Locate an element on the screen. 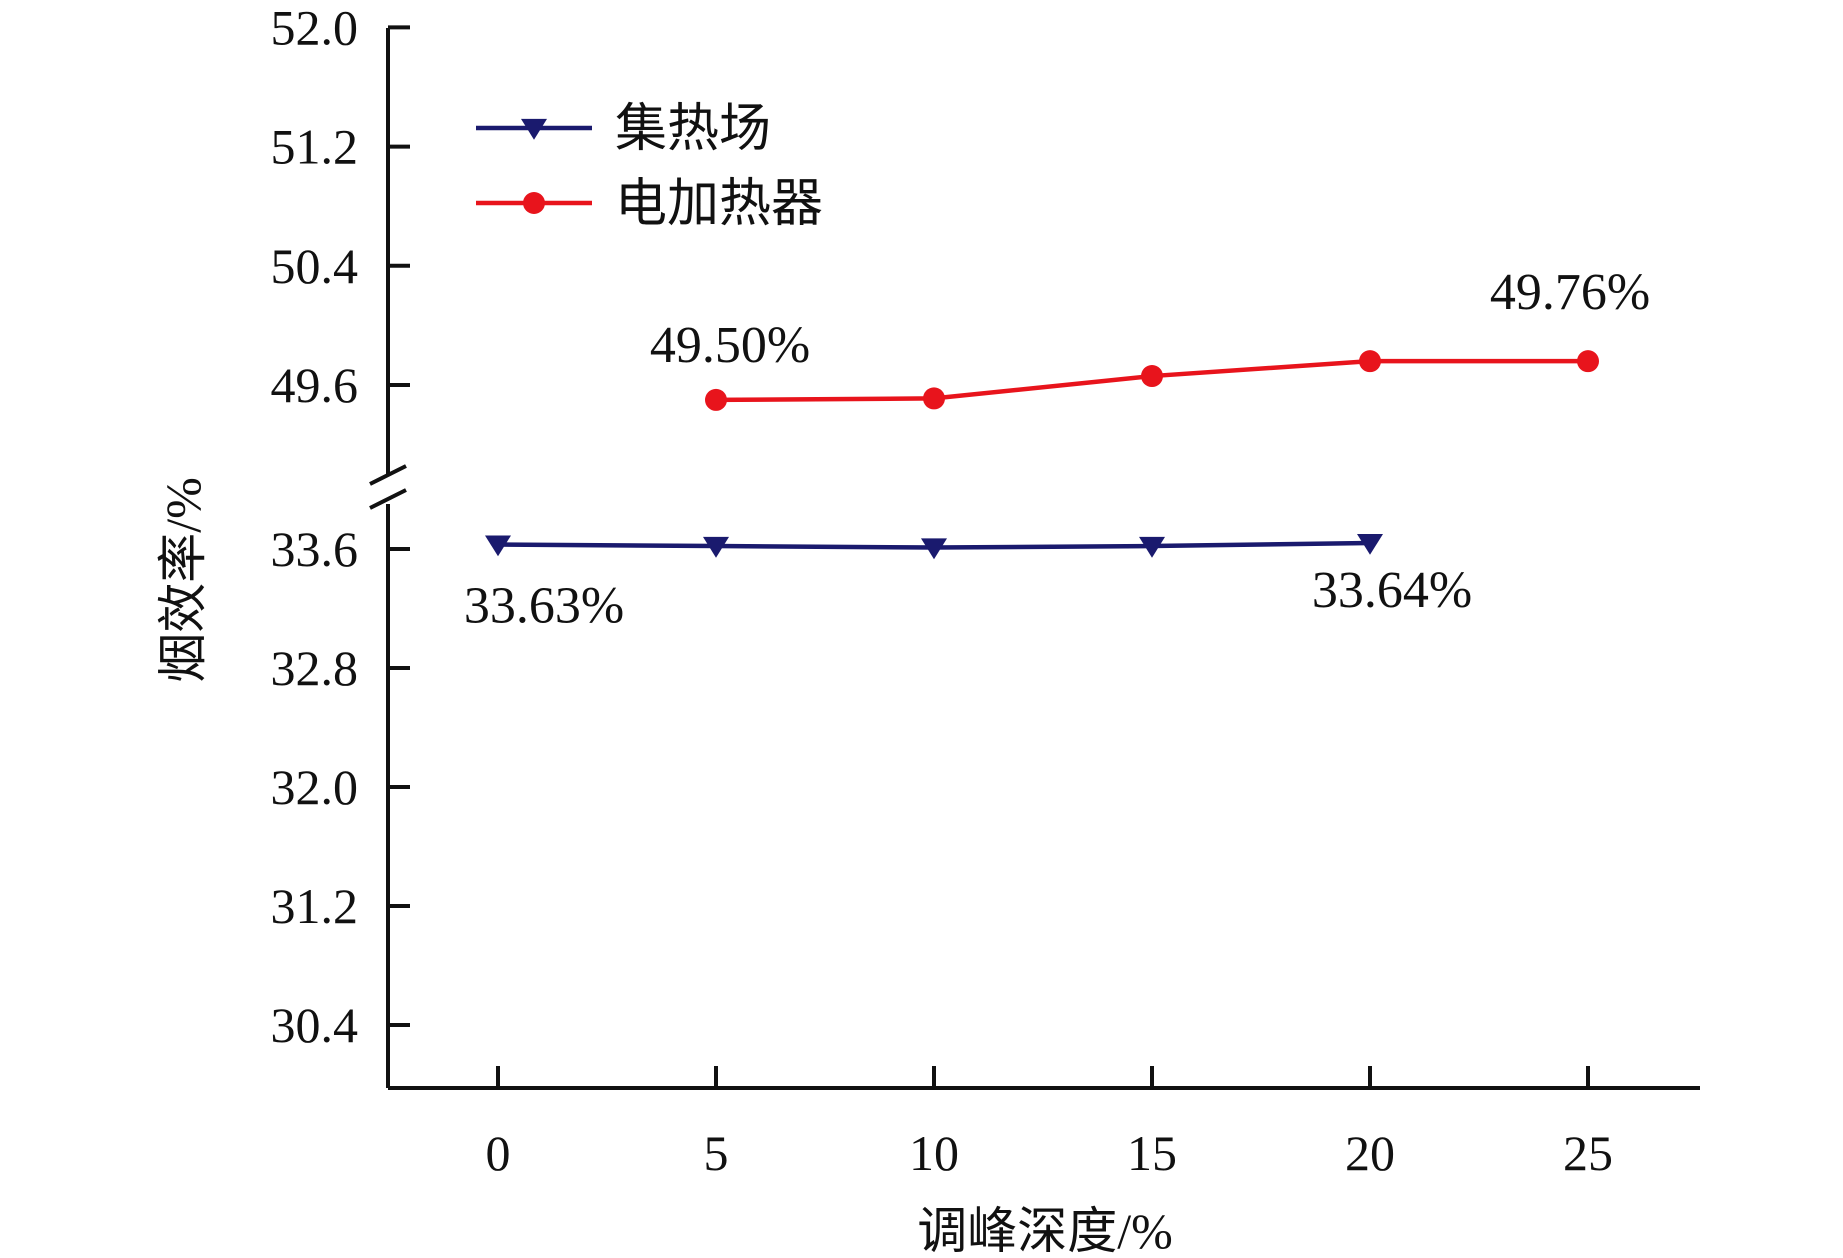 The width and height of the screenshot is (1843, 1258). x-tick-label: 25 is located at coordinates (1588, 1153).